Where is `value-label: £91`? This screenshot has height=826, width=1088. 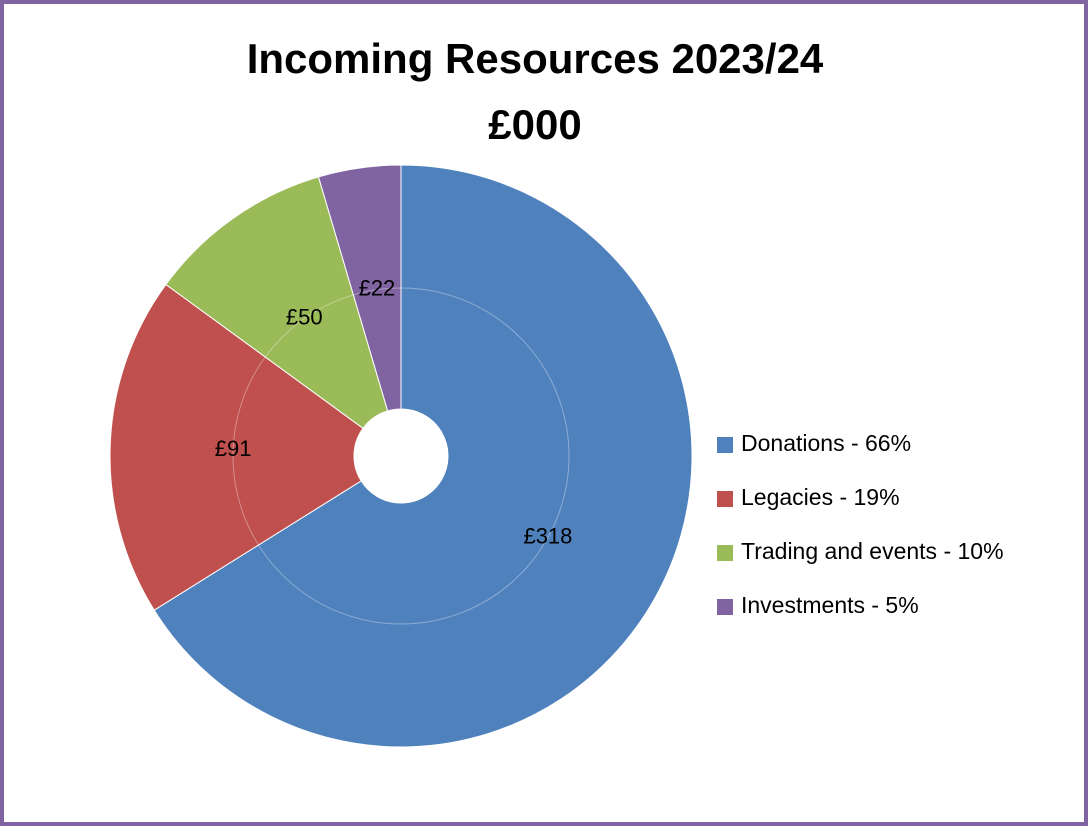 value-label: £91 is located at coordinates (233, 448).